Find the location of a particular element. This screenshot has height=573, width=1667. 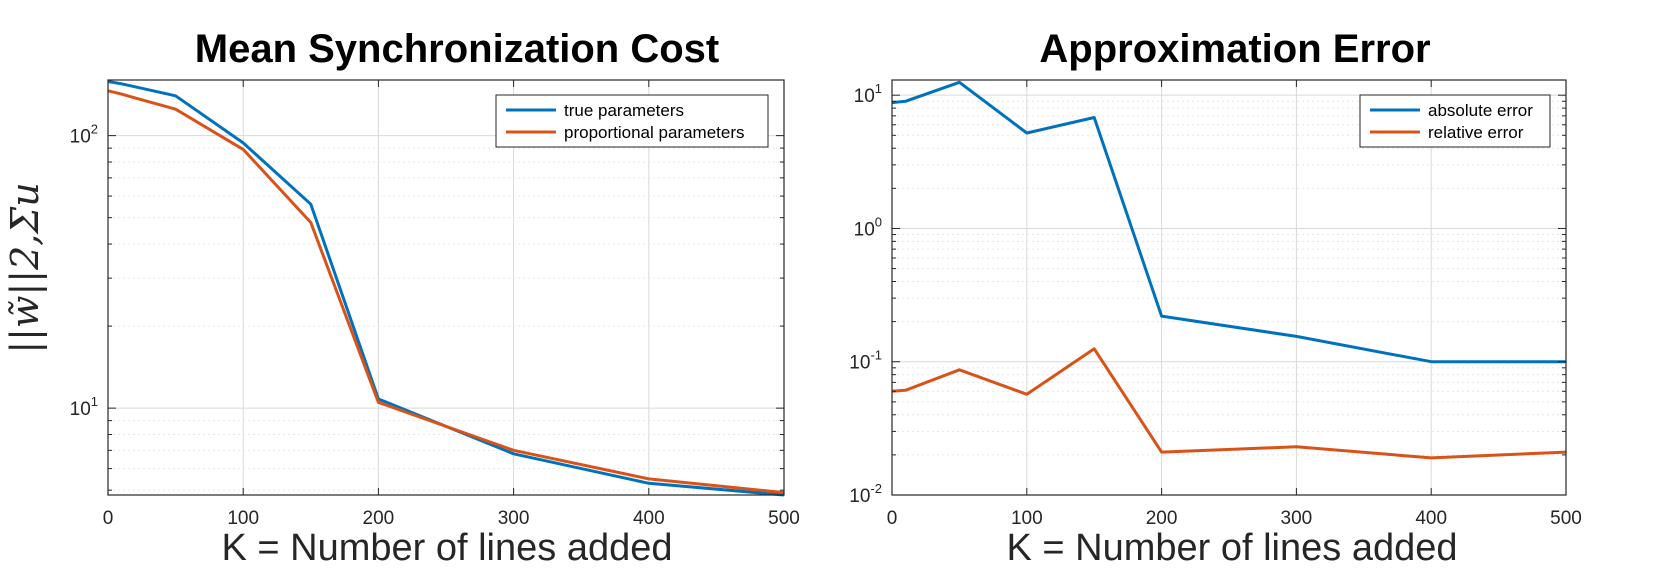

legend: true parameters proportional parameters is located at coordinates (632, 121).